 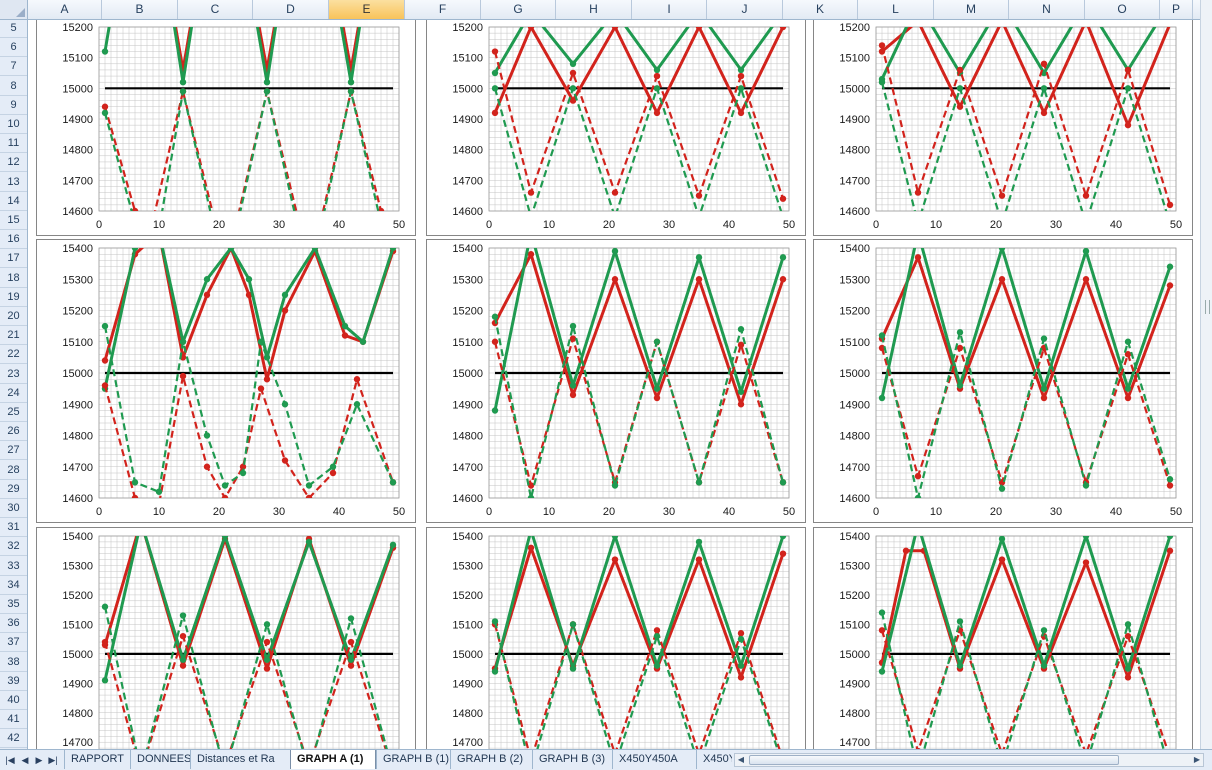 What do you see at coordinates (13, 566) in the screenshot?
I see `row-header-33: 33` at bounding box center [13, 566].